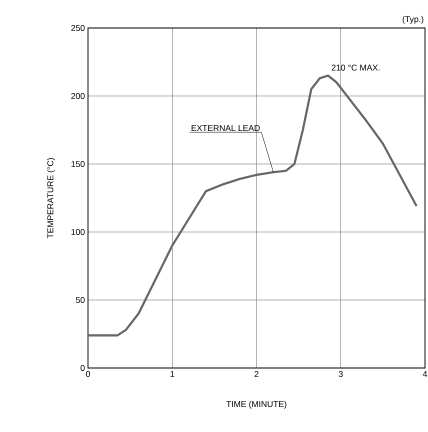 The image size is (428, 432). Describe the element at coordinates (172, 374) in the screenshot. I see `x-tick-label: 1` at that location.